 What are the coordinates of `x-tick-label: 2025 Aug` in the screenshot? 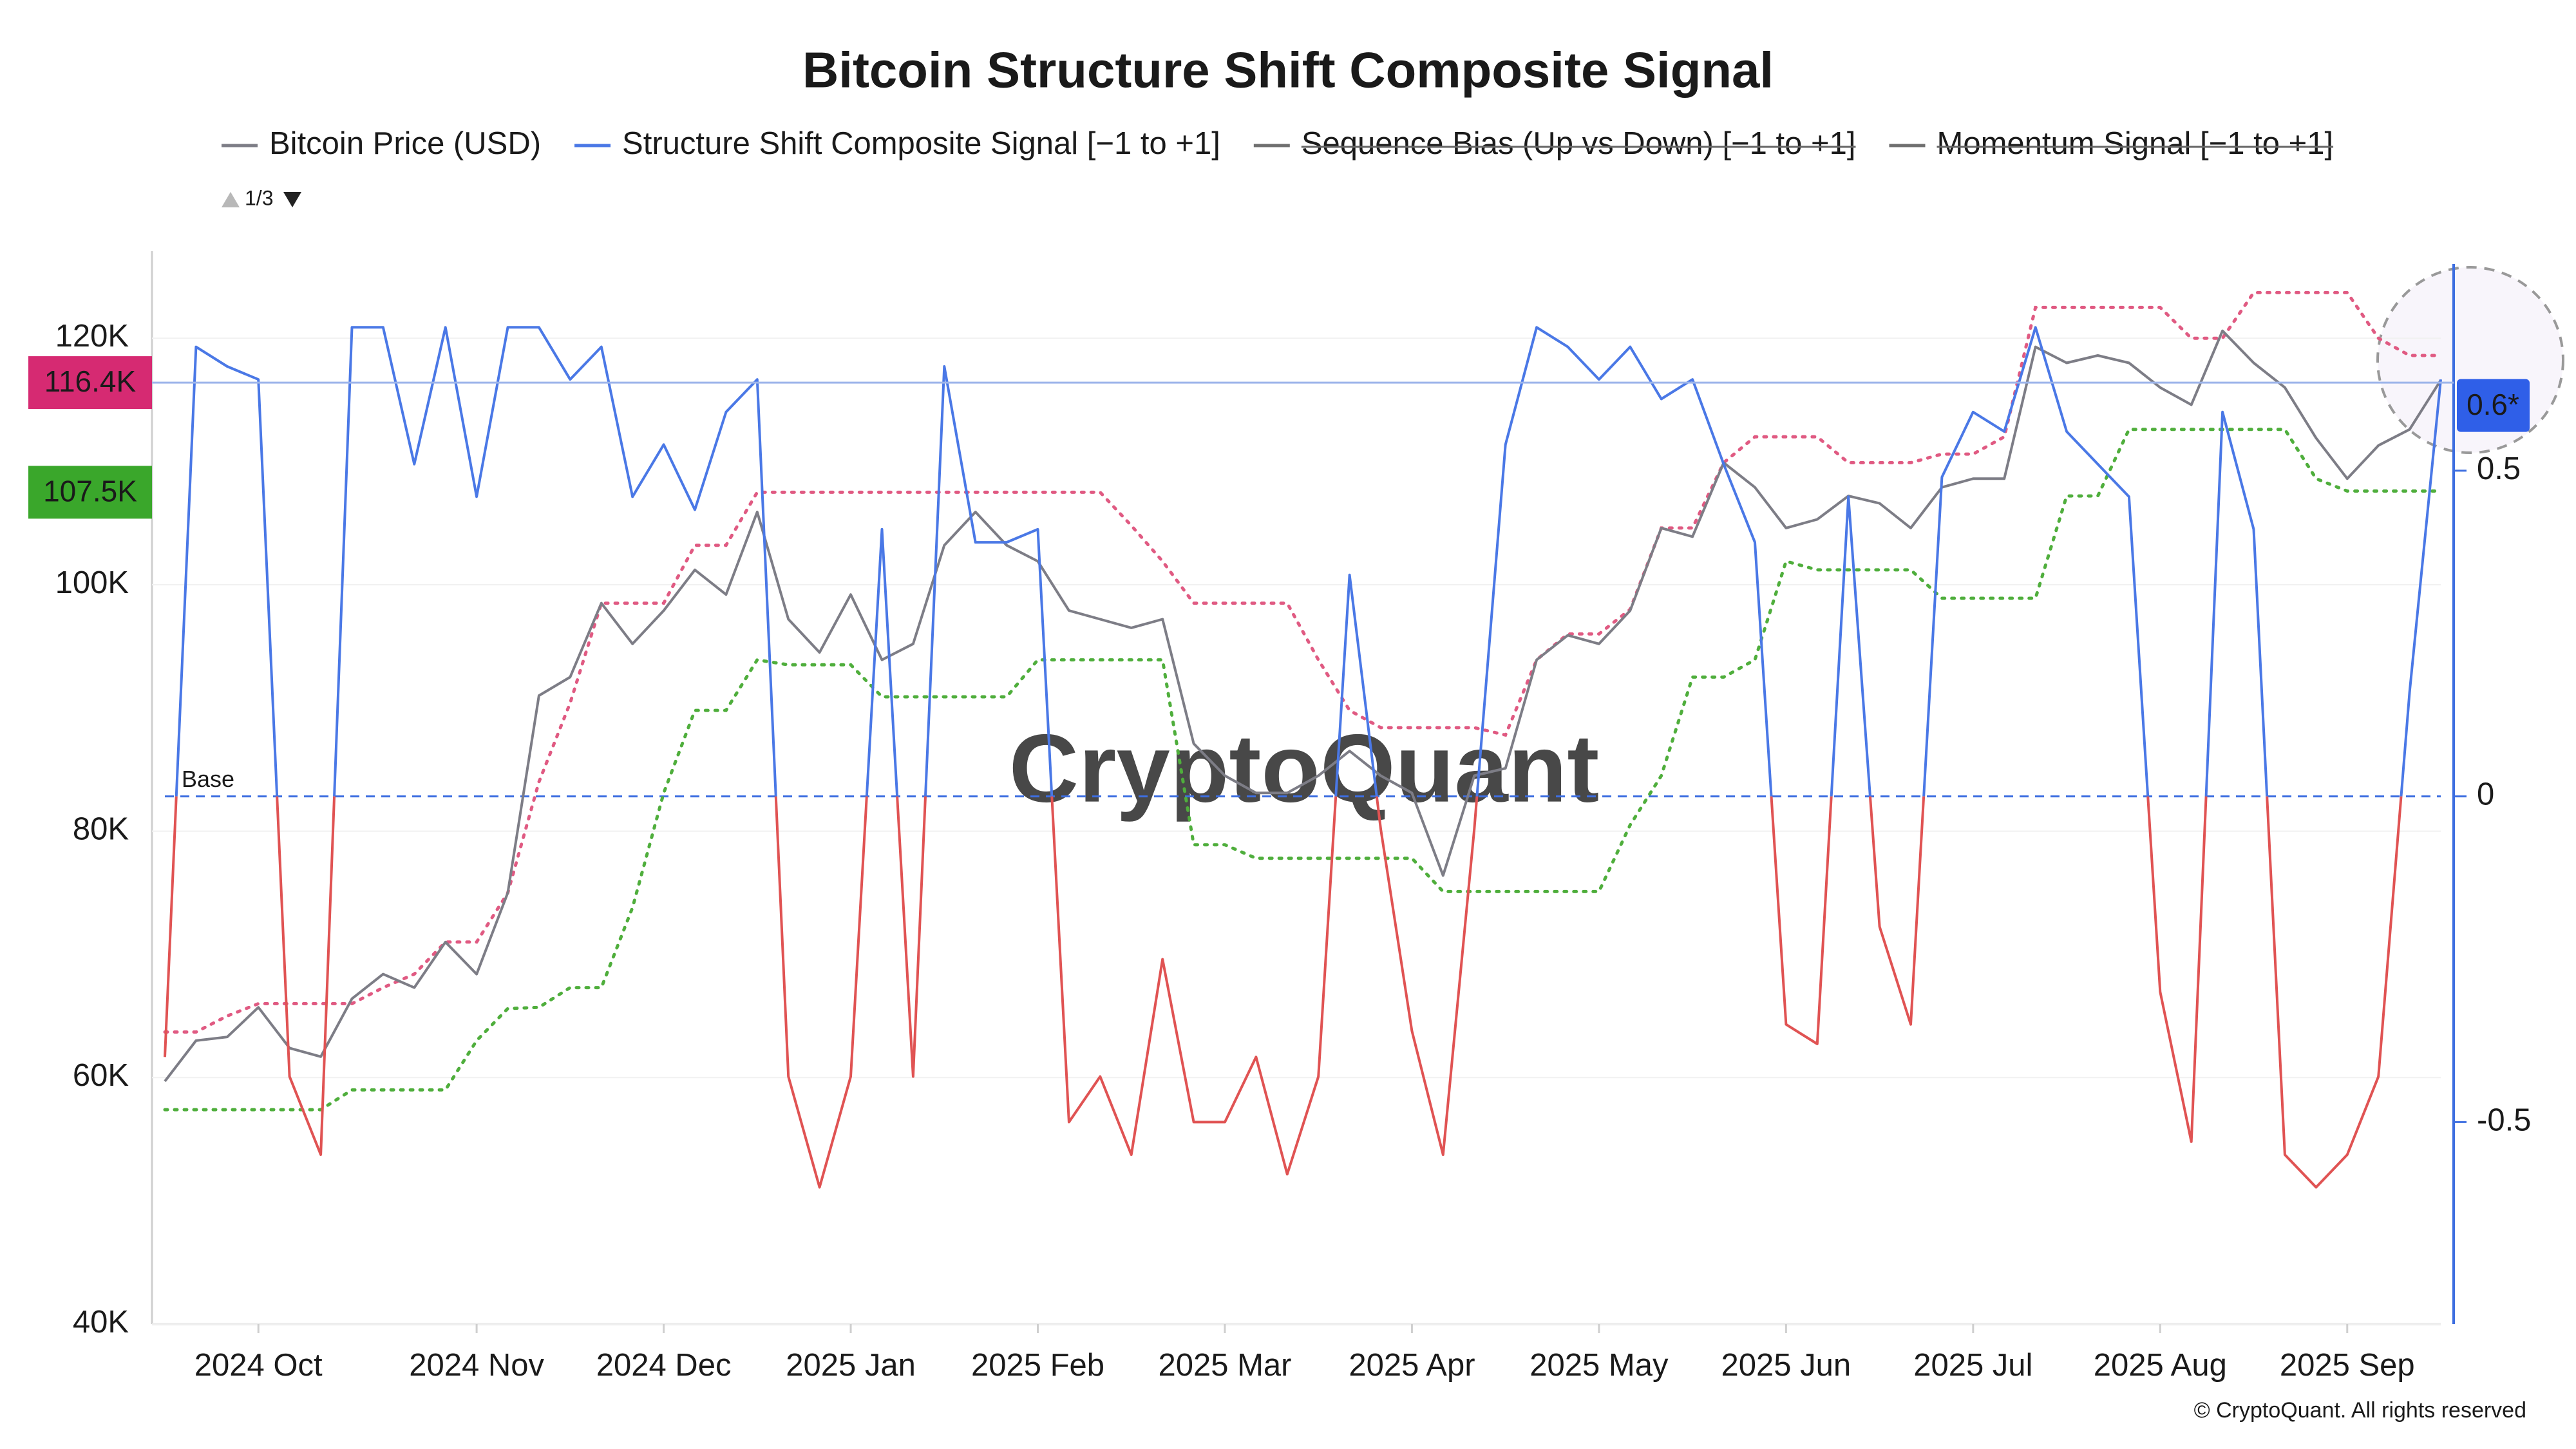 It's located at (2161, 1366).